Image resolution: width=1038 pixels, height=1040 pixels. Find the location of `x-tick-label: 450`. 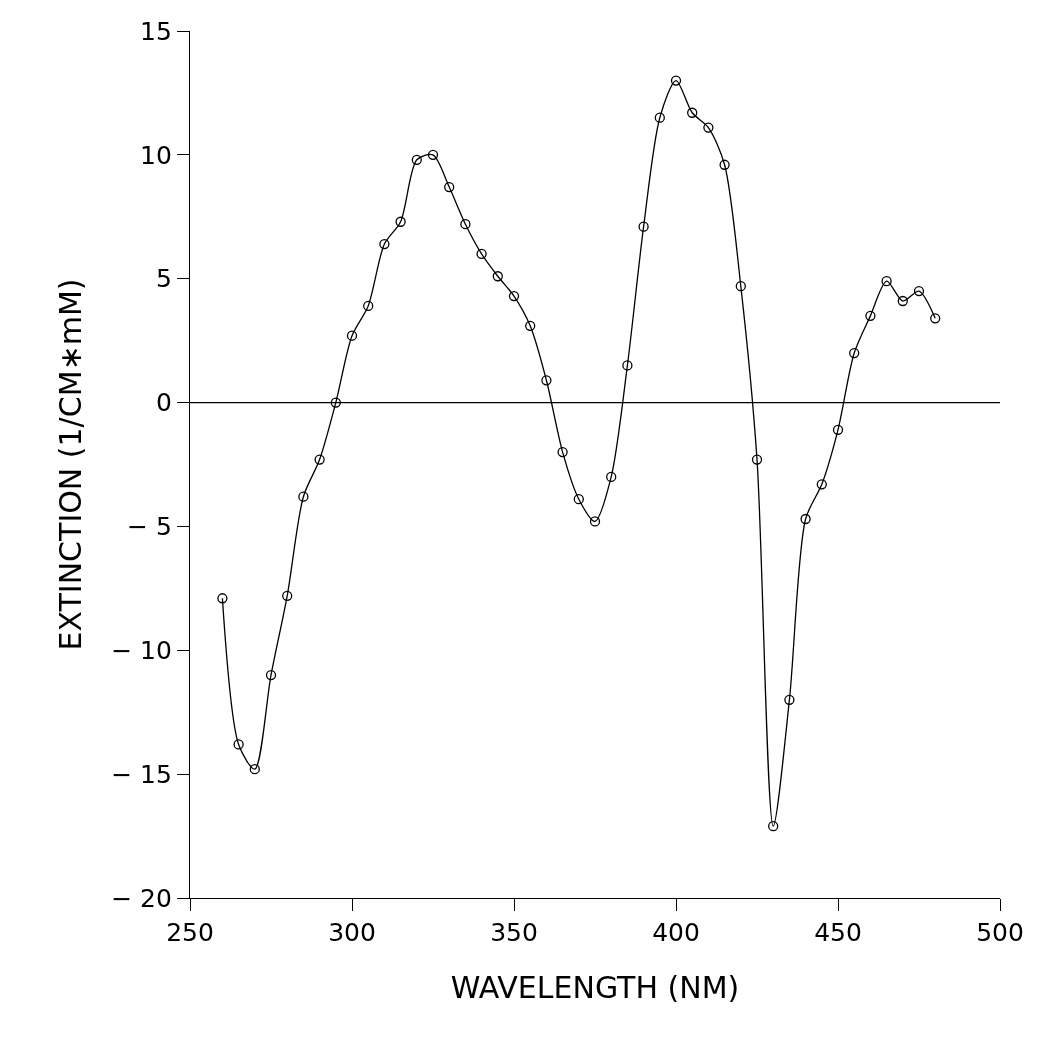

x-tick-label: 450 is located at coordinates (838, 933).